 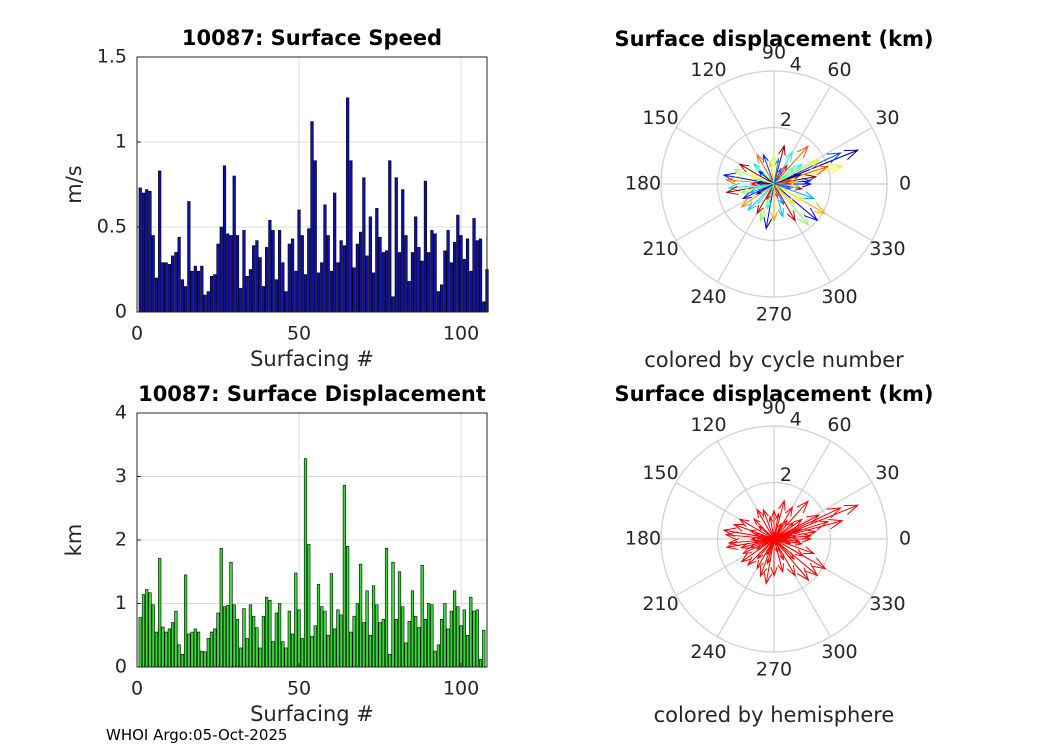 What do you see at coordinates (121, 413) in the screenshot?
I see `y-tick-label: 4` at bounding box center [121, 413].